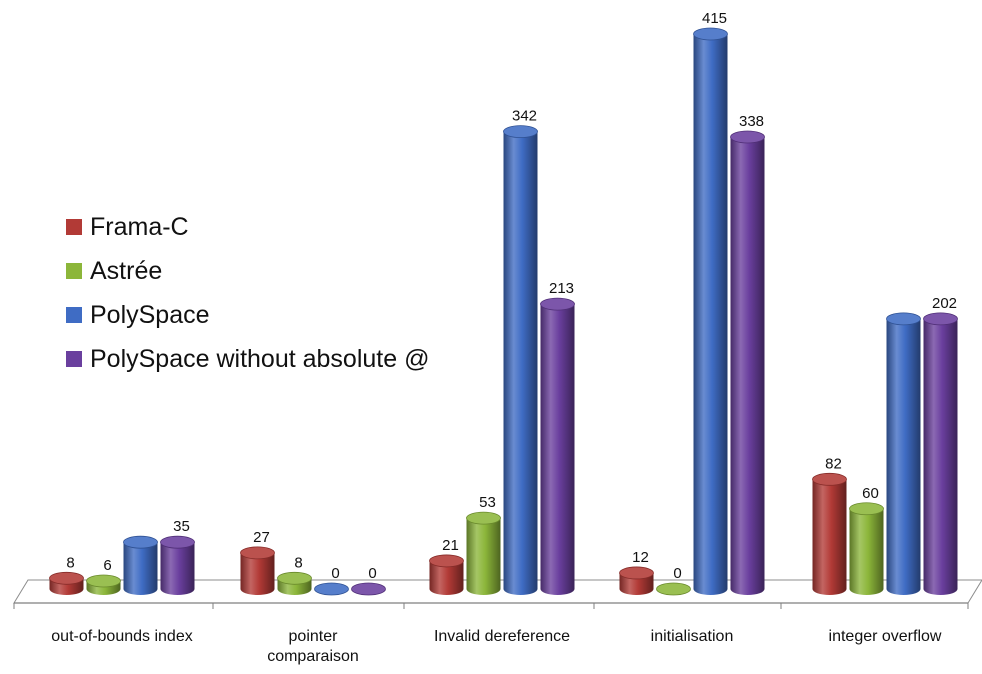 The width and height of the screenshot is (982, 674). Describe the element at coordinates (714, 18) in the screenshot. I see `data-label: 415` at that location.